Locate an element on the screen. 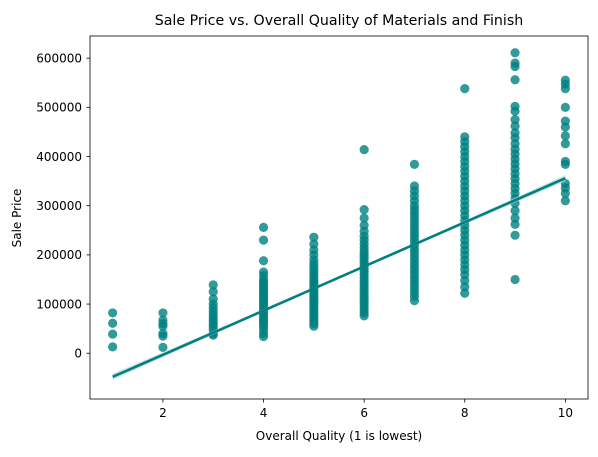 The image size is (598, 457). x-tick-label: 10 is located at coordinates (565, 413).